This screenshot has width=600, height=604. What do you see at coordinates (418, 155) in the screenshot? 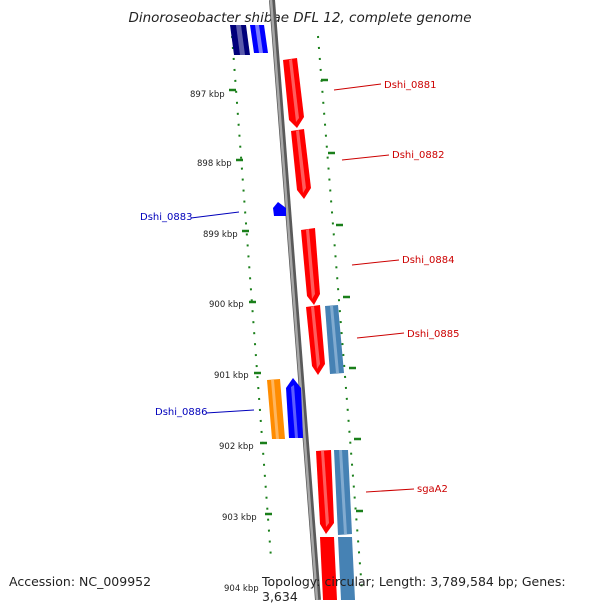
I see `label-dshi-0882: Dshi_0882` at bounding box center [418, 155].